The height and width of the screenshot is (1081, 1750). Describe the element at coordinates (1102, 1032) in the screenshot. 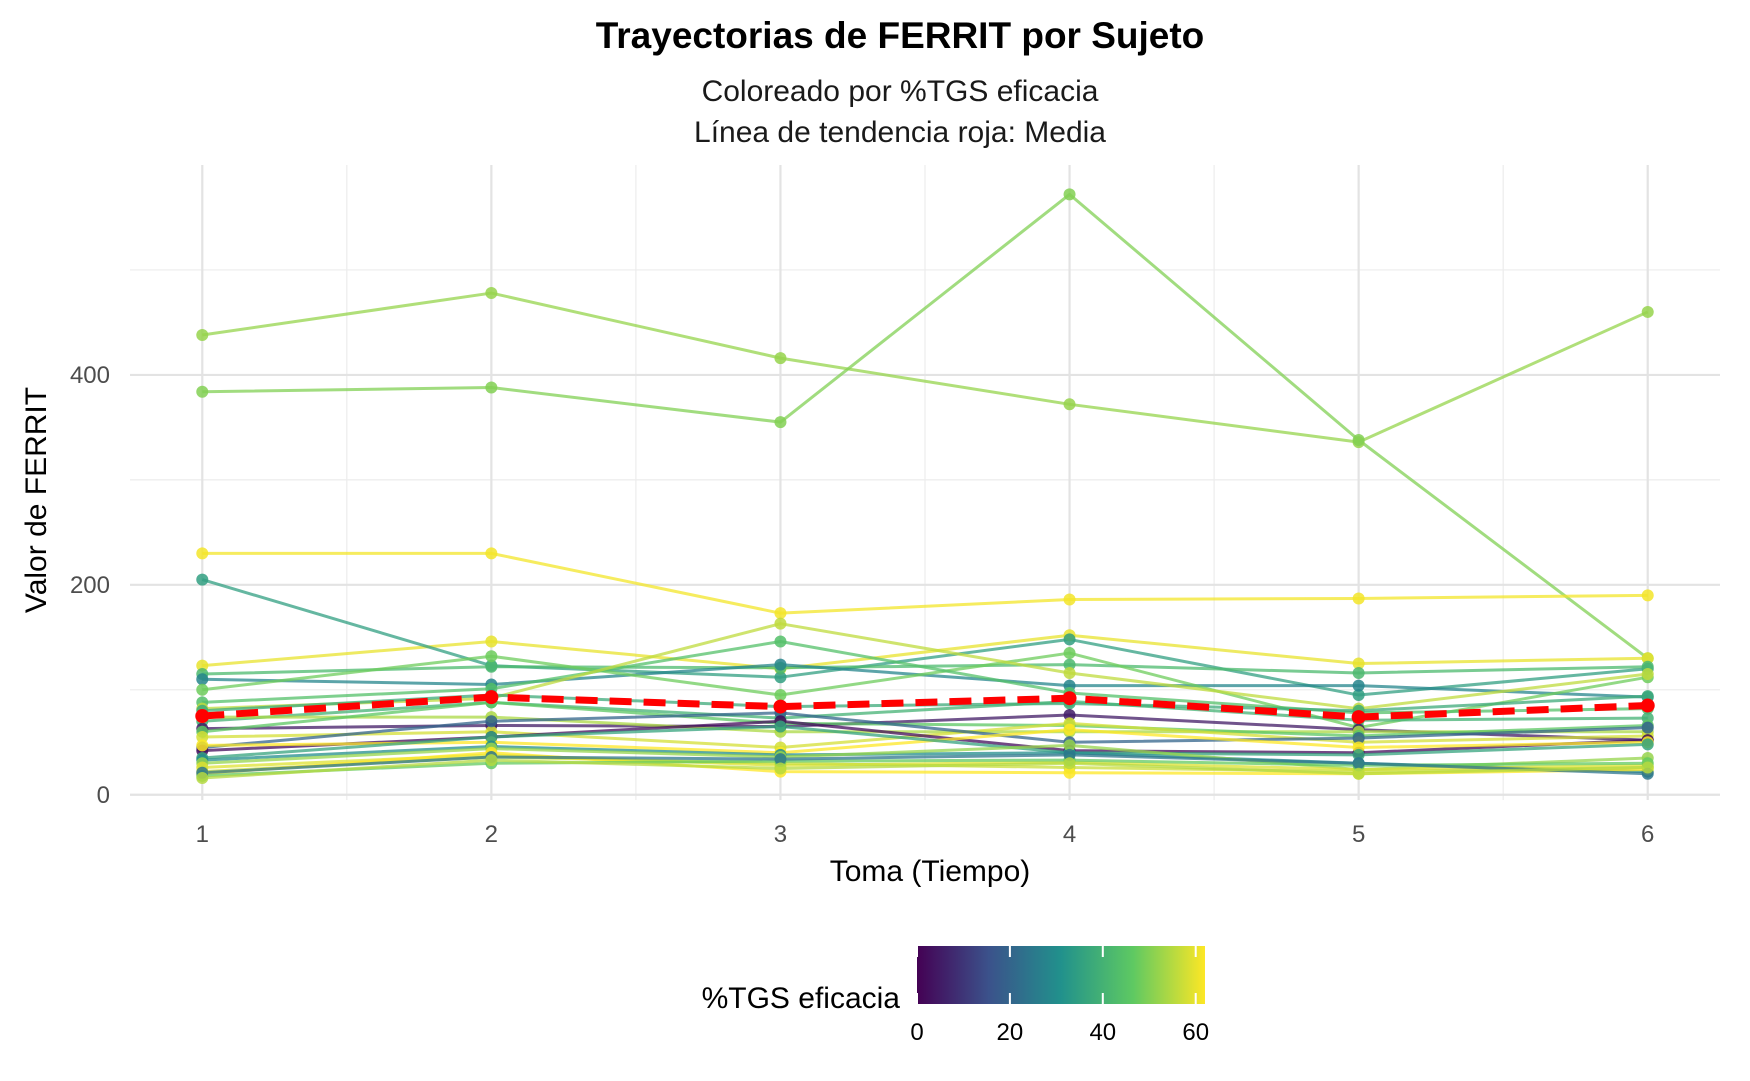

I see `legend-tick-label: 40` at that location.